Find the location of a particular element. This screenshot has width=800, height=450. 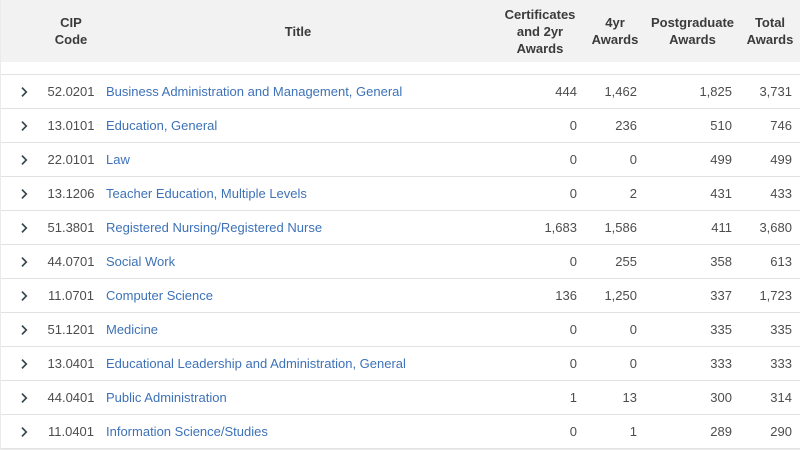

title-link: Medicine is located at coordinates (132, 329).